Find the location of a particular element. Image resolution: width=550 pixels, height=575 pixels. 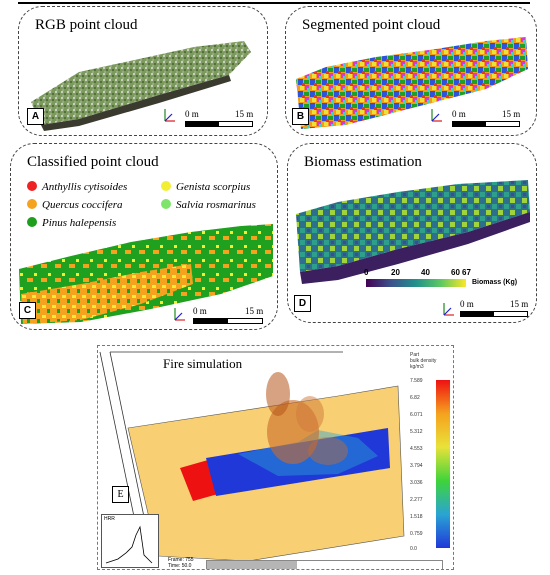

panel-tag: A is located at coordinates (35, 116).